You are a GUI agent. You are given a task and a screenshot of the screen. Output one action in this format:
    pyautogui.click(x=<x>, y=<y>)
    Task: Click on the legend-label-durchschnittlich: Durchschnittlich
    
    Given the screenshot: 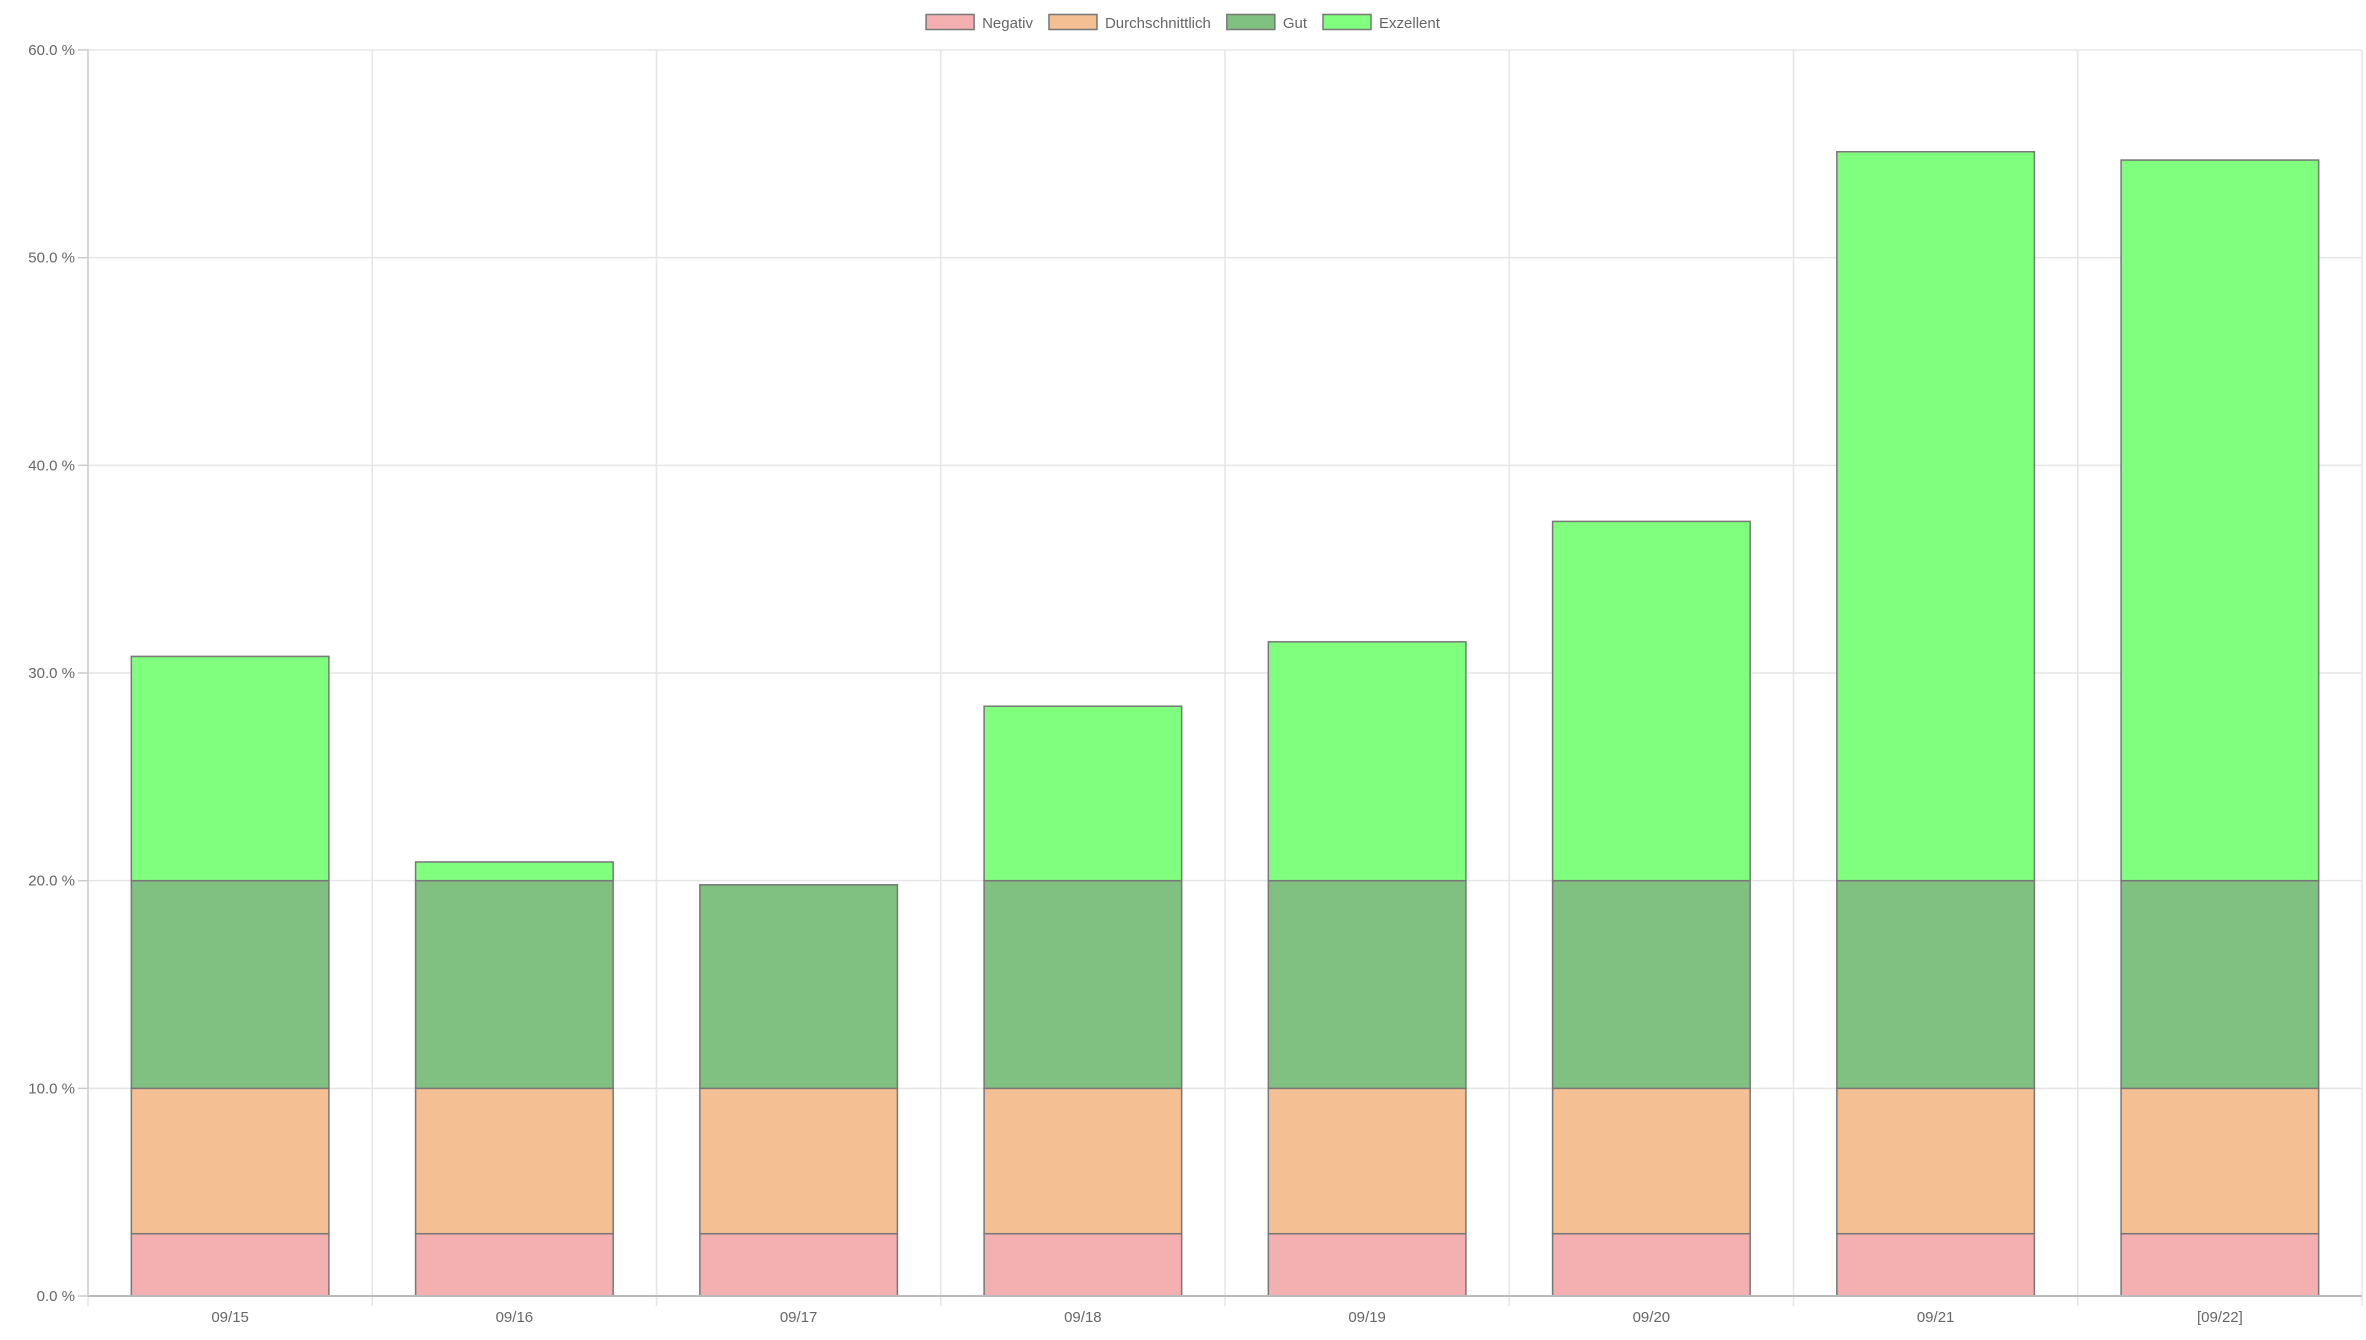 What is the action you would take?
    pyautogui.click(x=1158, y=23)
    